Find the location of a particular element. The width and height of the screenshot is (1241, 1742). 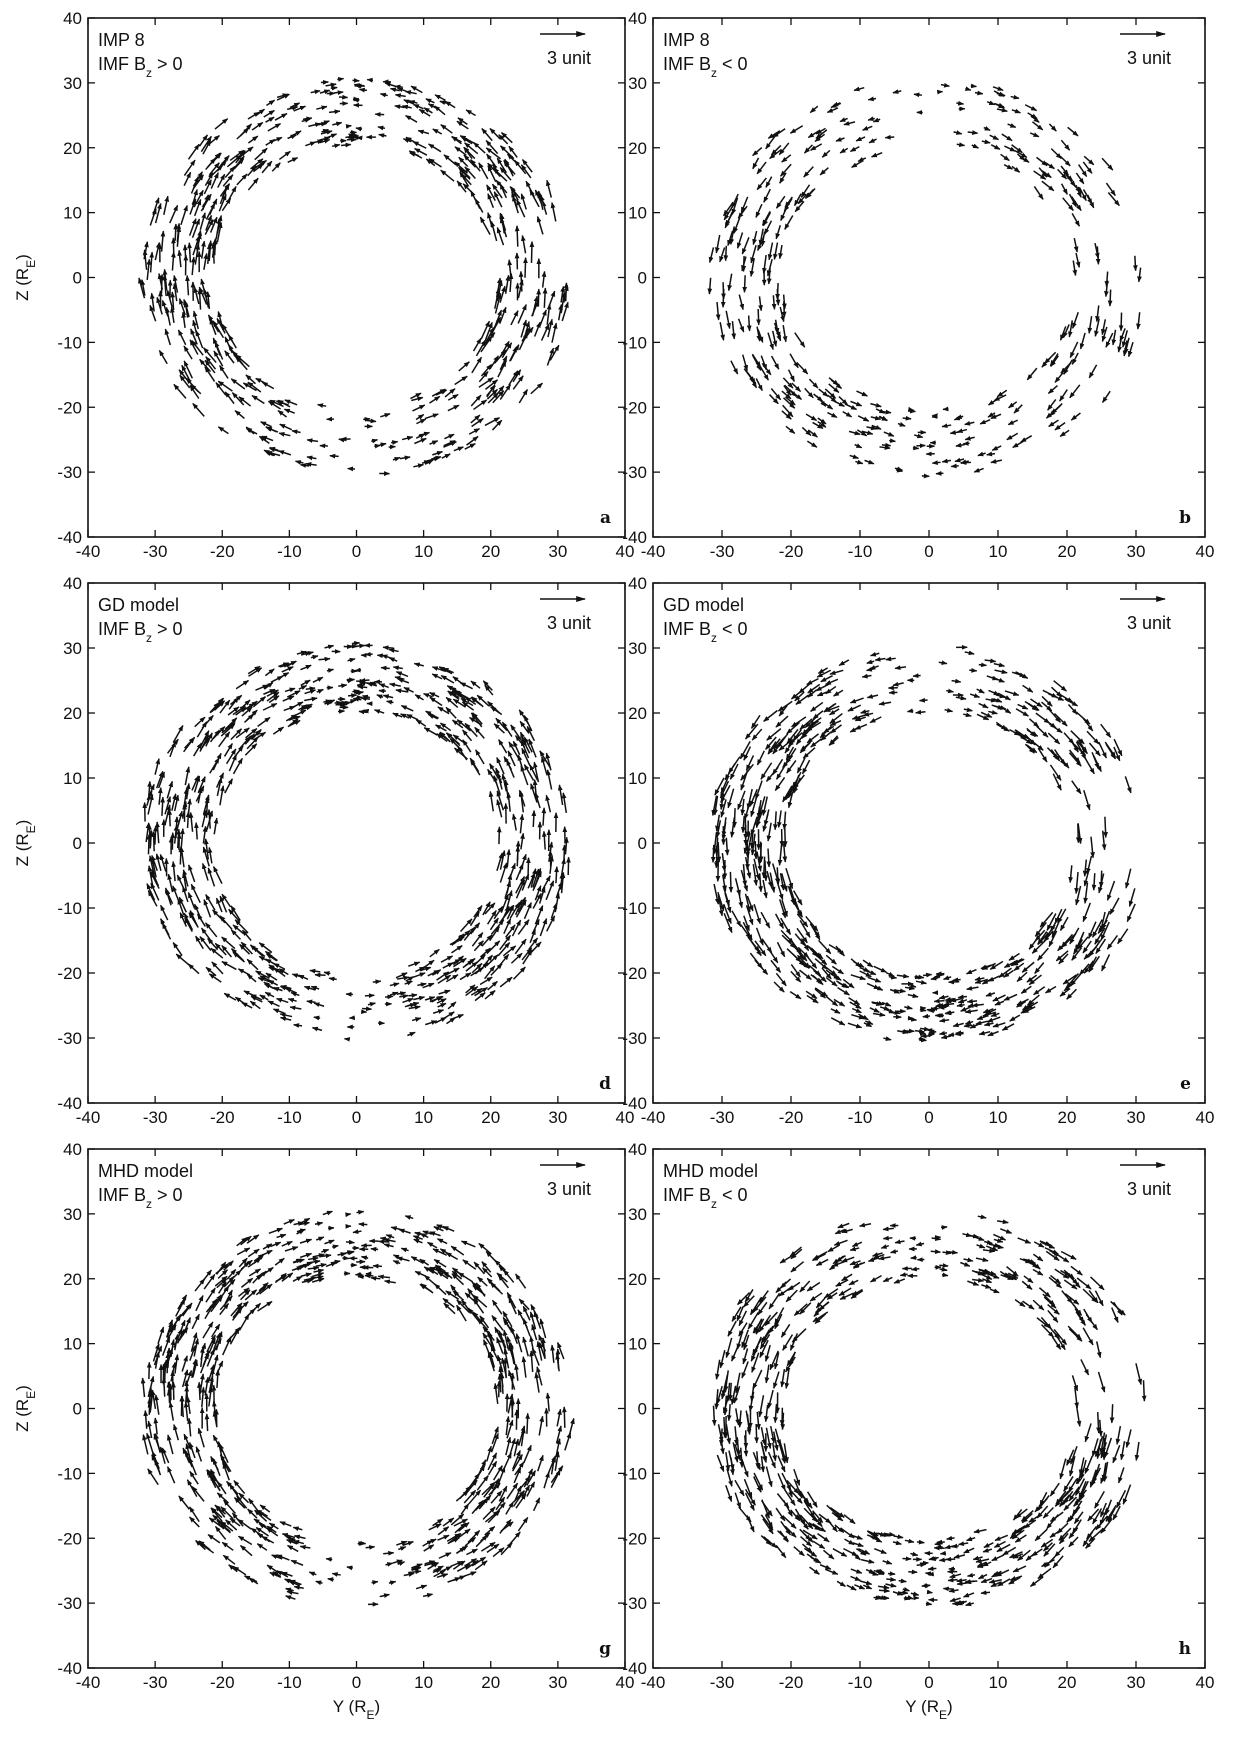

x-tick-label: -10 is located at coordinates (860, 1117).